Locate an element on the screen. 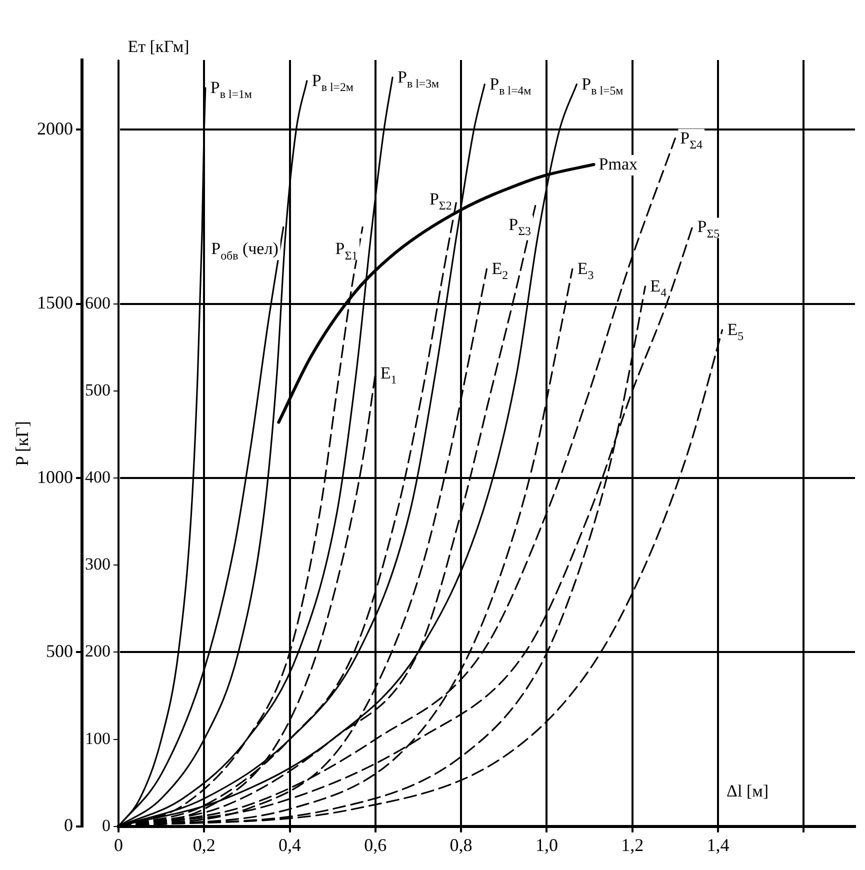 Image resolution: width=865 pixels, height=870 pixels. x-tick-label: 0,4 is located at coordinates (290, 844).